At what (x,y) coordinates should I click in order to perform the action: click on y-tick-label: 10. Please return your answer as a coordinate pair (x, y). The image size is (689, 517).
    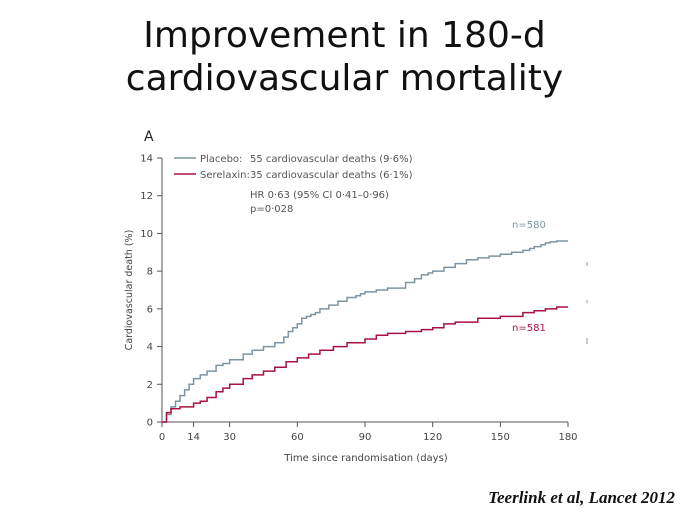
    Looking at the image, I should click on (146, 234).